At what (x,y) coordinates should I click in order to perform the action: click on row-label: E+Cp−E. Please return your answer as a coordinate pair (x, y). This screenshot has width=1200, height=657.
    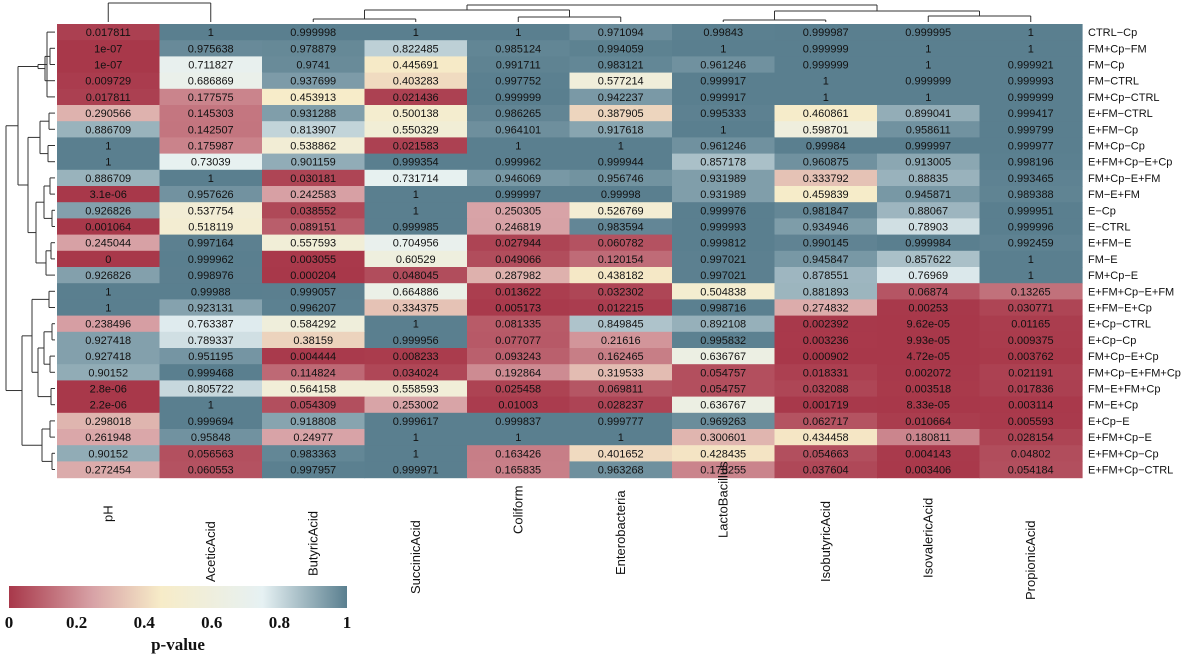
    Looking at the image, I should click on (1109, 422).